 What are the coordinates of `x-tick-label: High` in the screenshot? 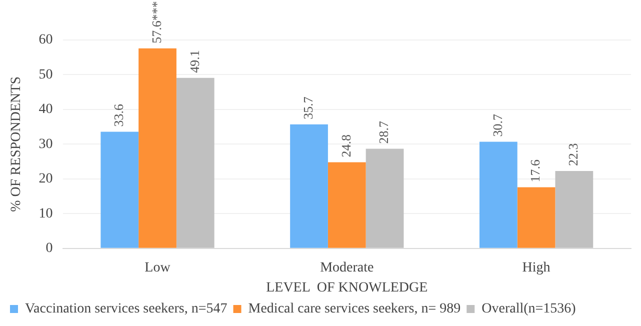 It's located at (536, 268).